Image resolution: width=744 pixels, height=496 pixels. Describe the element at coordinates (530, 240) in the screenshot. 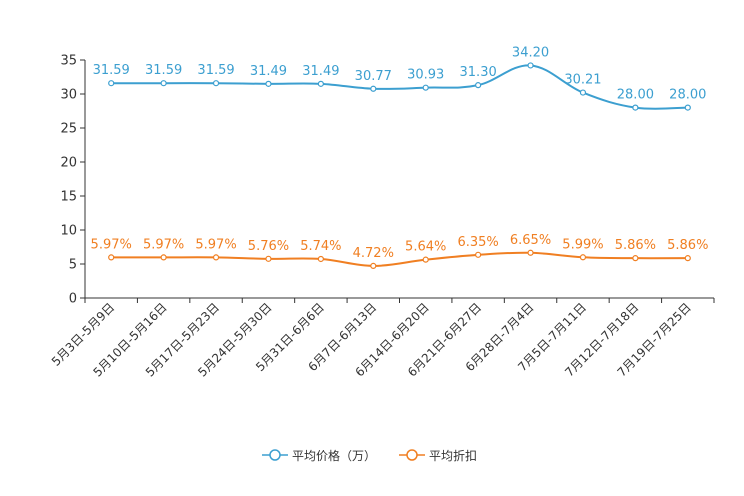

I see `data-label: 6.65%` at that location.